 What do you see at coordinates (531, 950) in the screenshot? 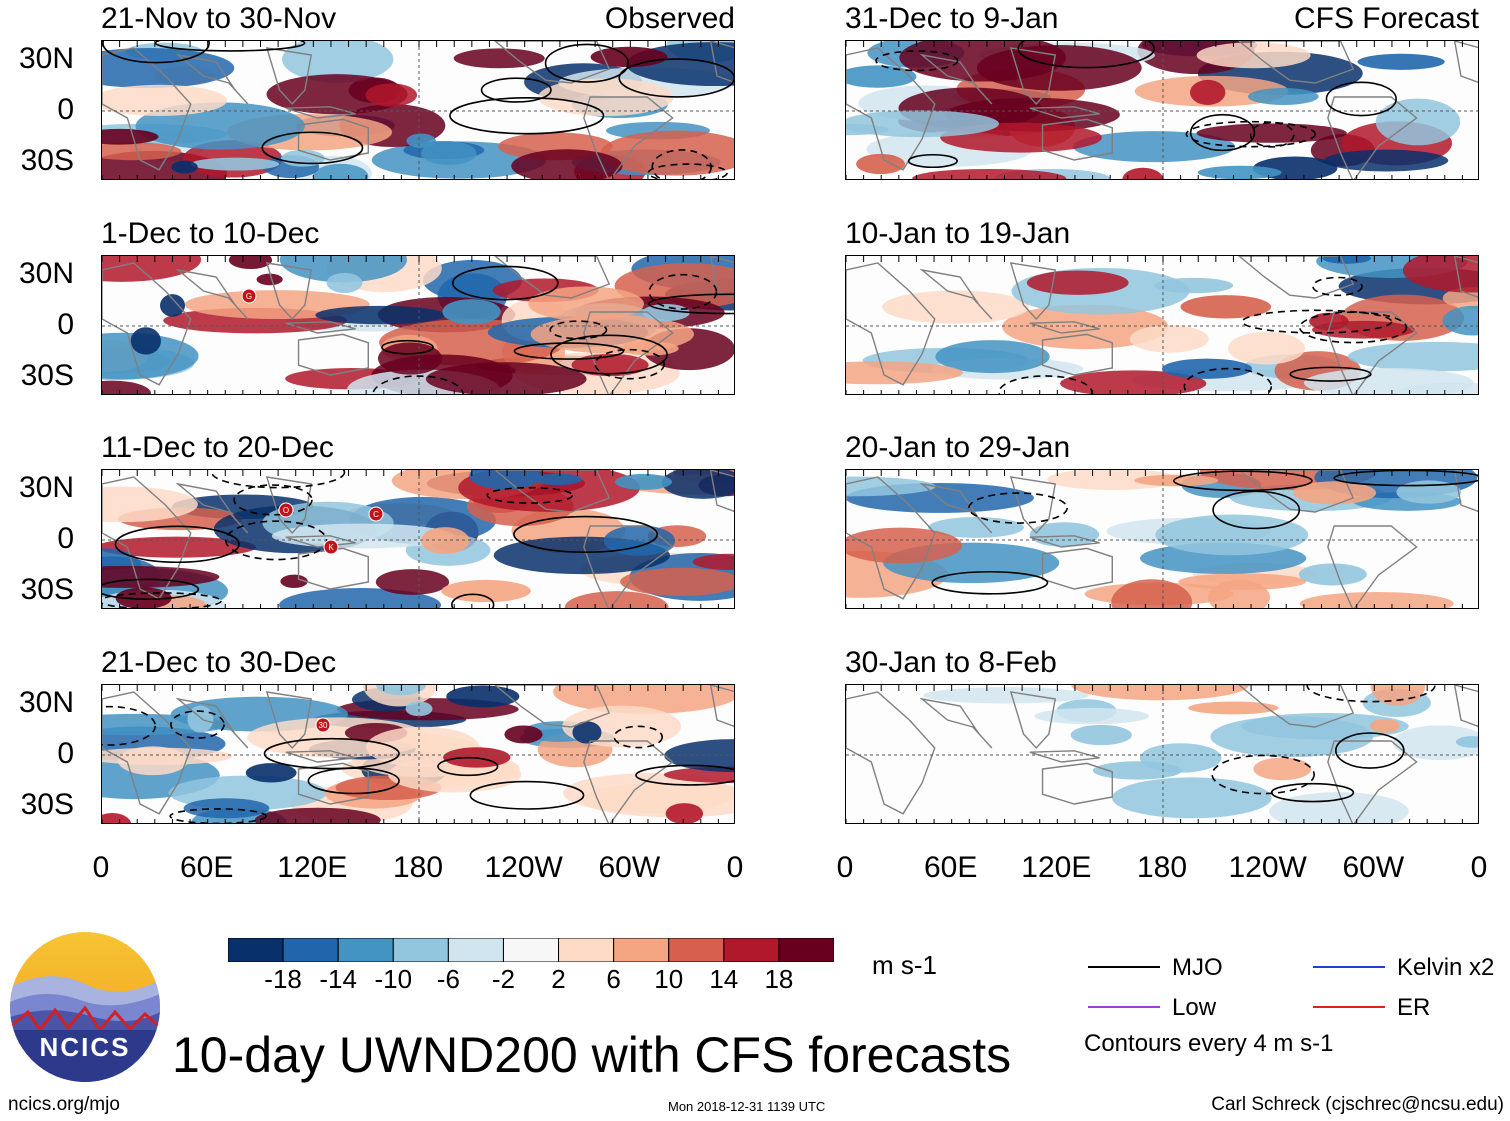
I see `colorbar` at bounding box center [531, 950].